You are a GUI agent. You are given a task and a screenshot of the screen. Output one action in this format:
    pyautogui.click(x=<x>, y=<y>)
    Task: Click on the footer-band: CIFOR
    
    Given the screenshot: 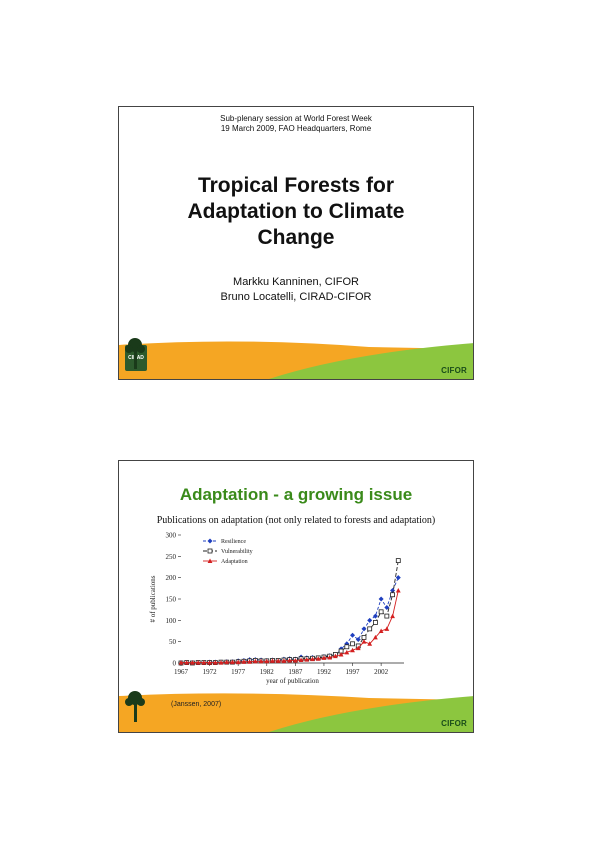 What is the action you would take?
    pyautogui.click(x=296, y=710)
    